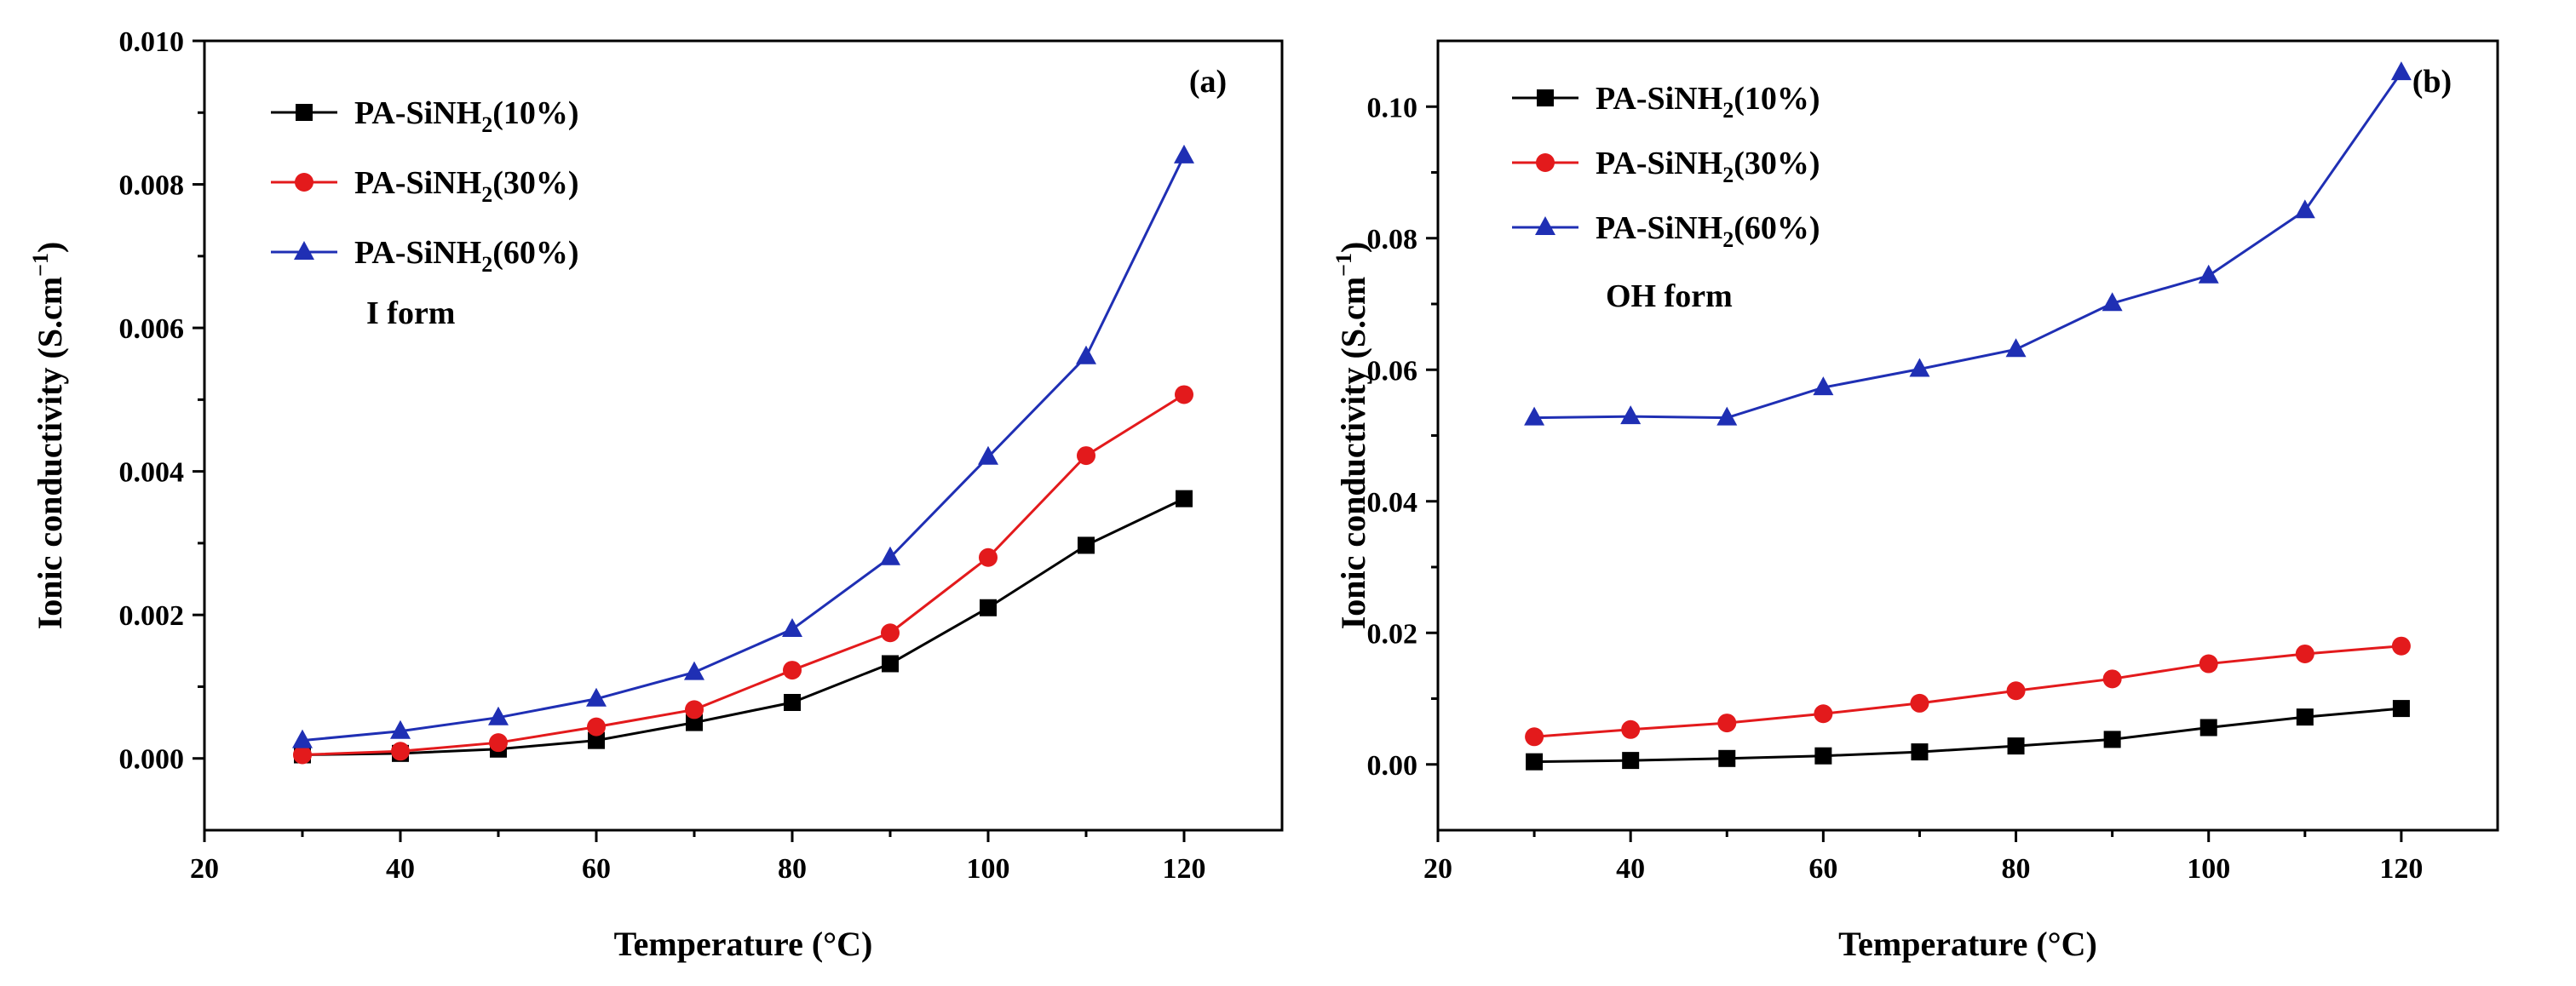 This screenshot has height=986, width=2576. What do you see at coordinates (50, 247) in the screenshot?
I see `panel-1-ylabel-close: )` at bounding box center [50, 247].